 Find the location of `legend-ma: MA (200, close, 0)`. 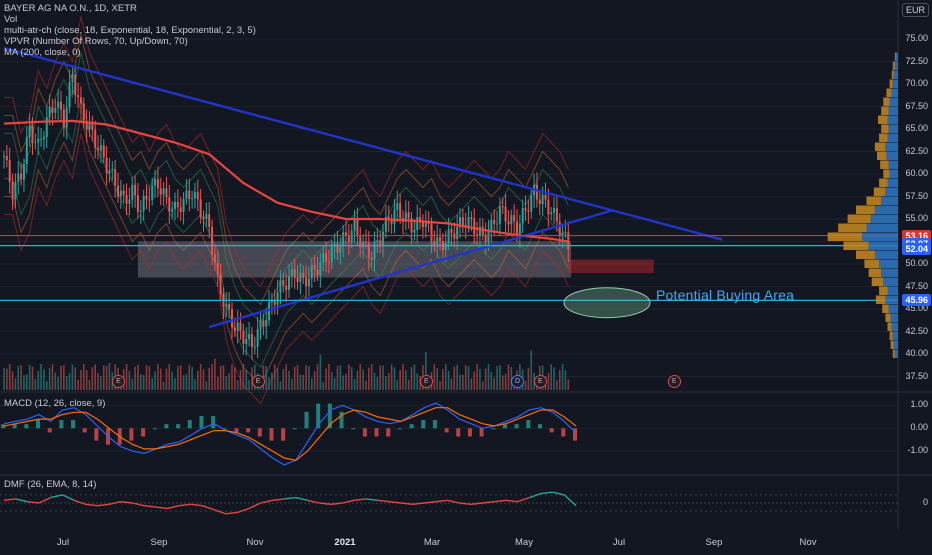

legend-ma: MA (200, close, 0) is located at coordinates (42, 52).